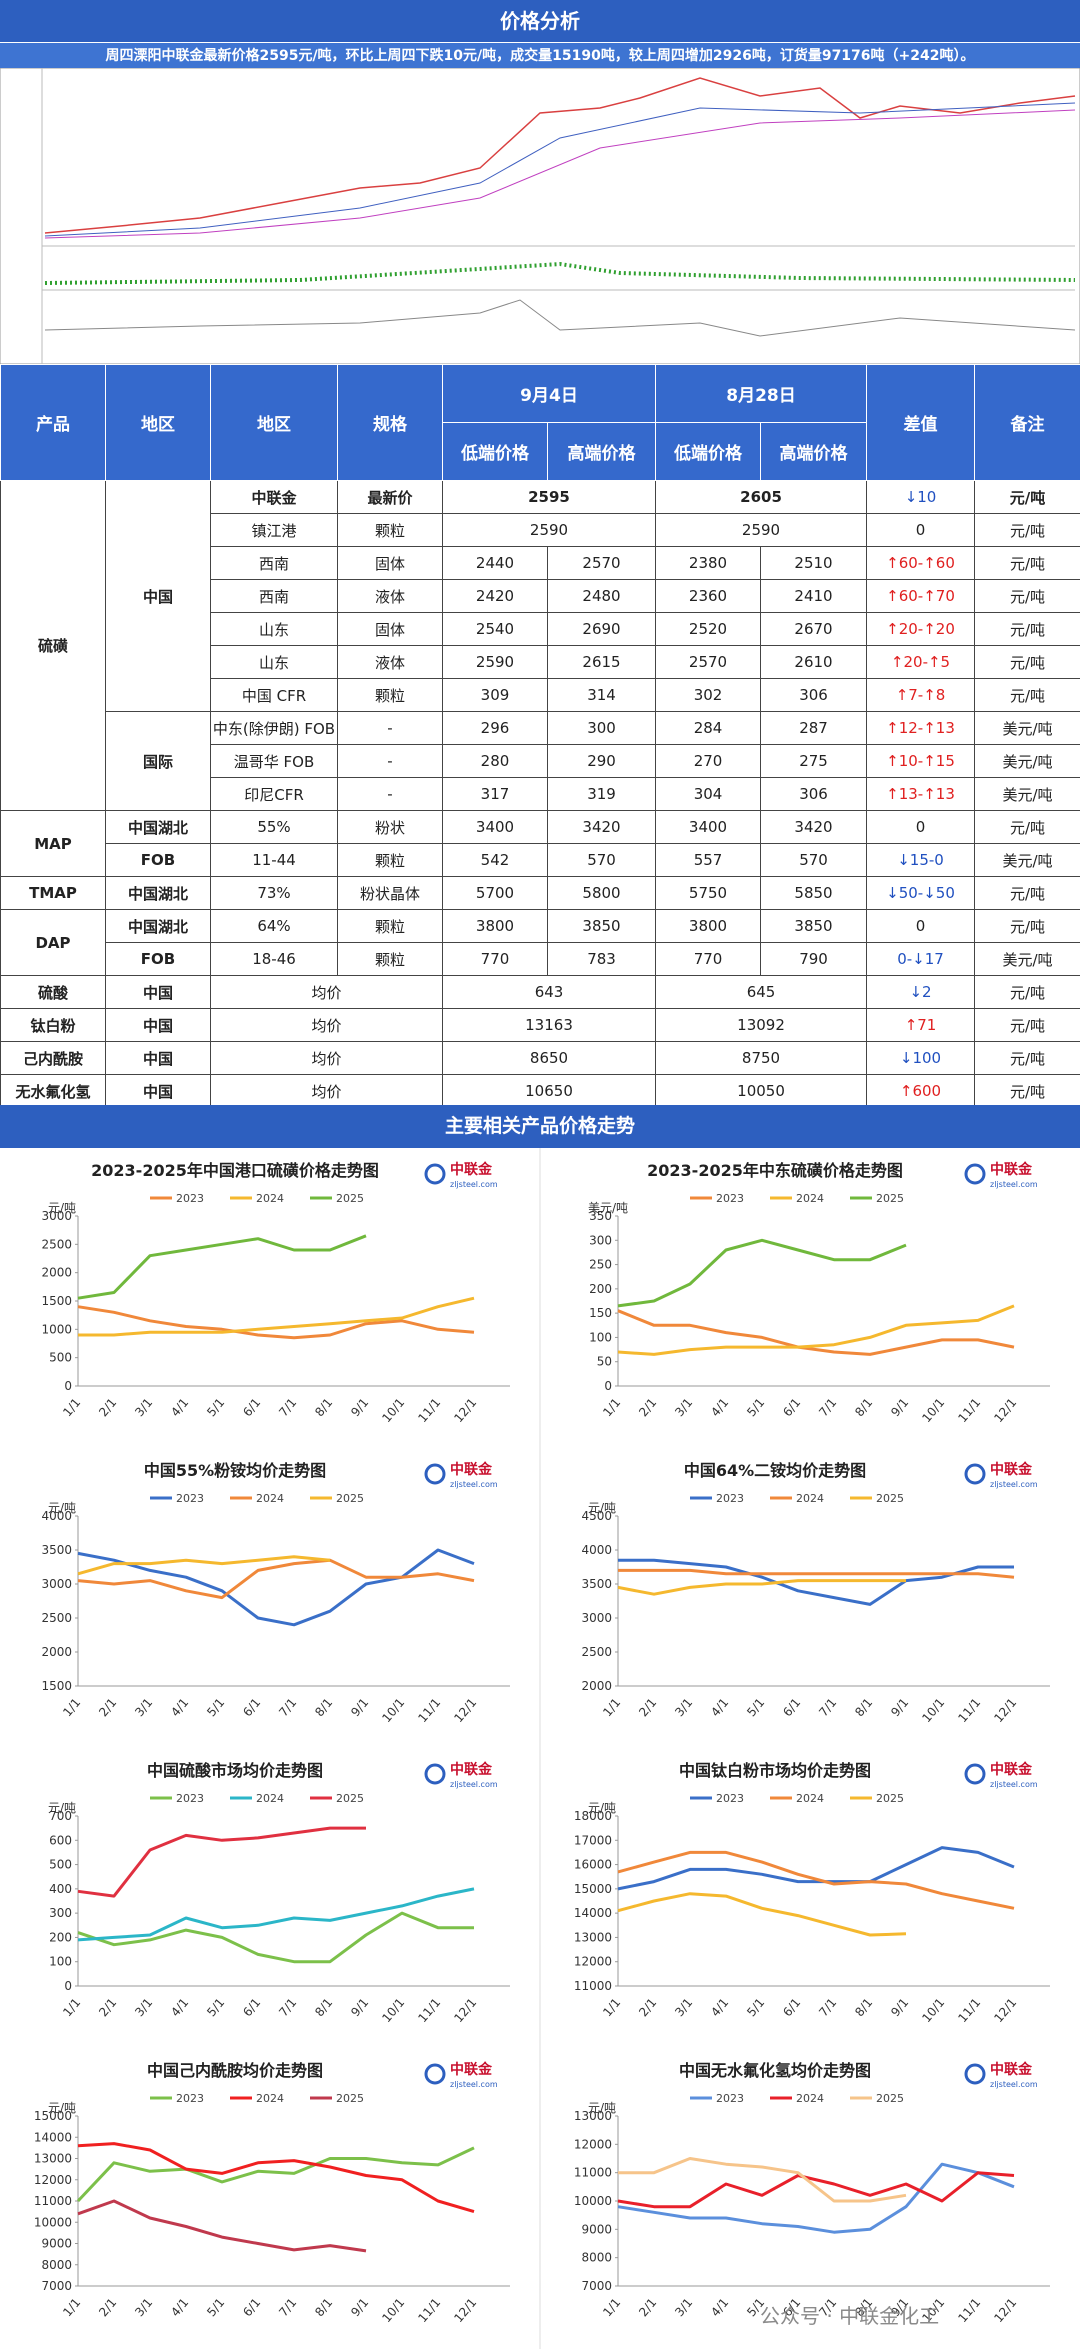 Image resolution: width=1080 pixels, height=2349 pixels. Describe the element at coordinates (601, 761) in the screenshot. I see `table-cell: 290` at that location.